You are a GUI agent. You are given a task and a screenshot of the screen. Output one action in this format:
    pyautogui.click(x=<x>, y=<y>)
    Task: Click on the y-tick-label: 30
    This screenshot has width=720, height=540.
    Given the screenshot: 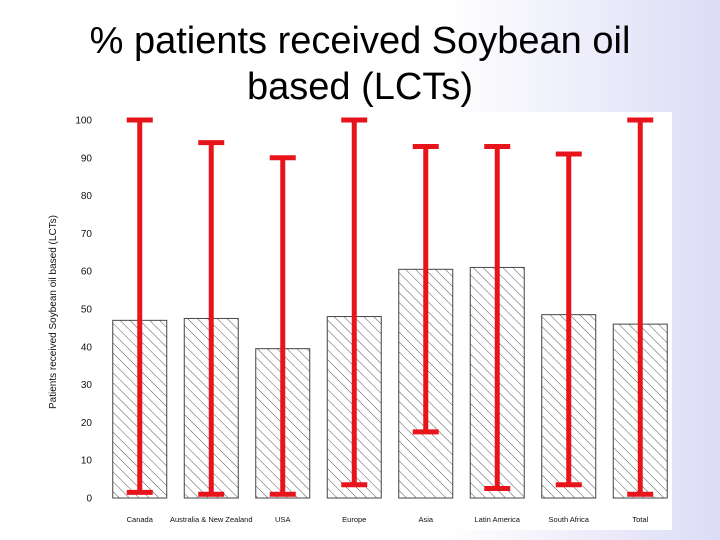 What is the action you would take?
    pyautogui.click(x=87, y=385)
    